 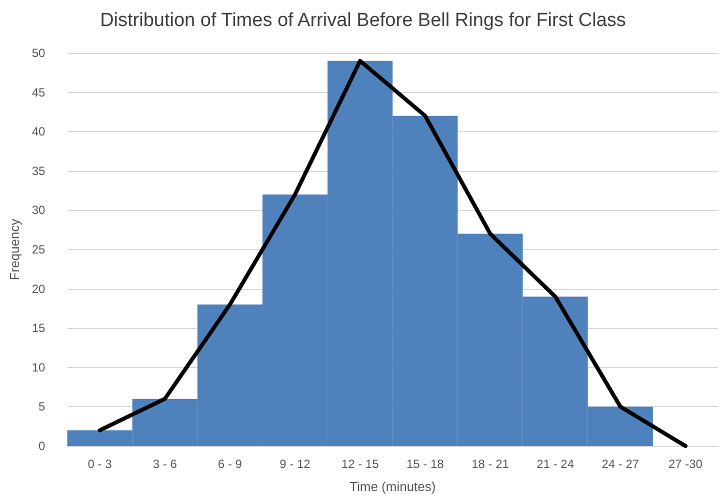 What do you see at coordinates (555, 464) in the screenshot?
I see `x-tick-label: 21 - 24` at bounding box center [555, 464].